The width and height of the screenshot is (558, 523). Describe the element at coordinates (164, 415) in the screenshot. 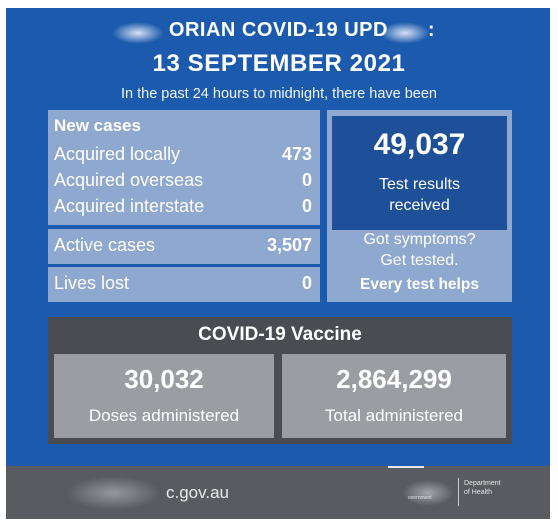

I see `doses-administered-label: Doses administered` at that location.